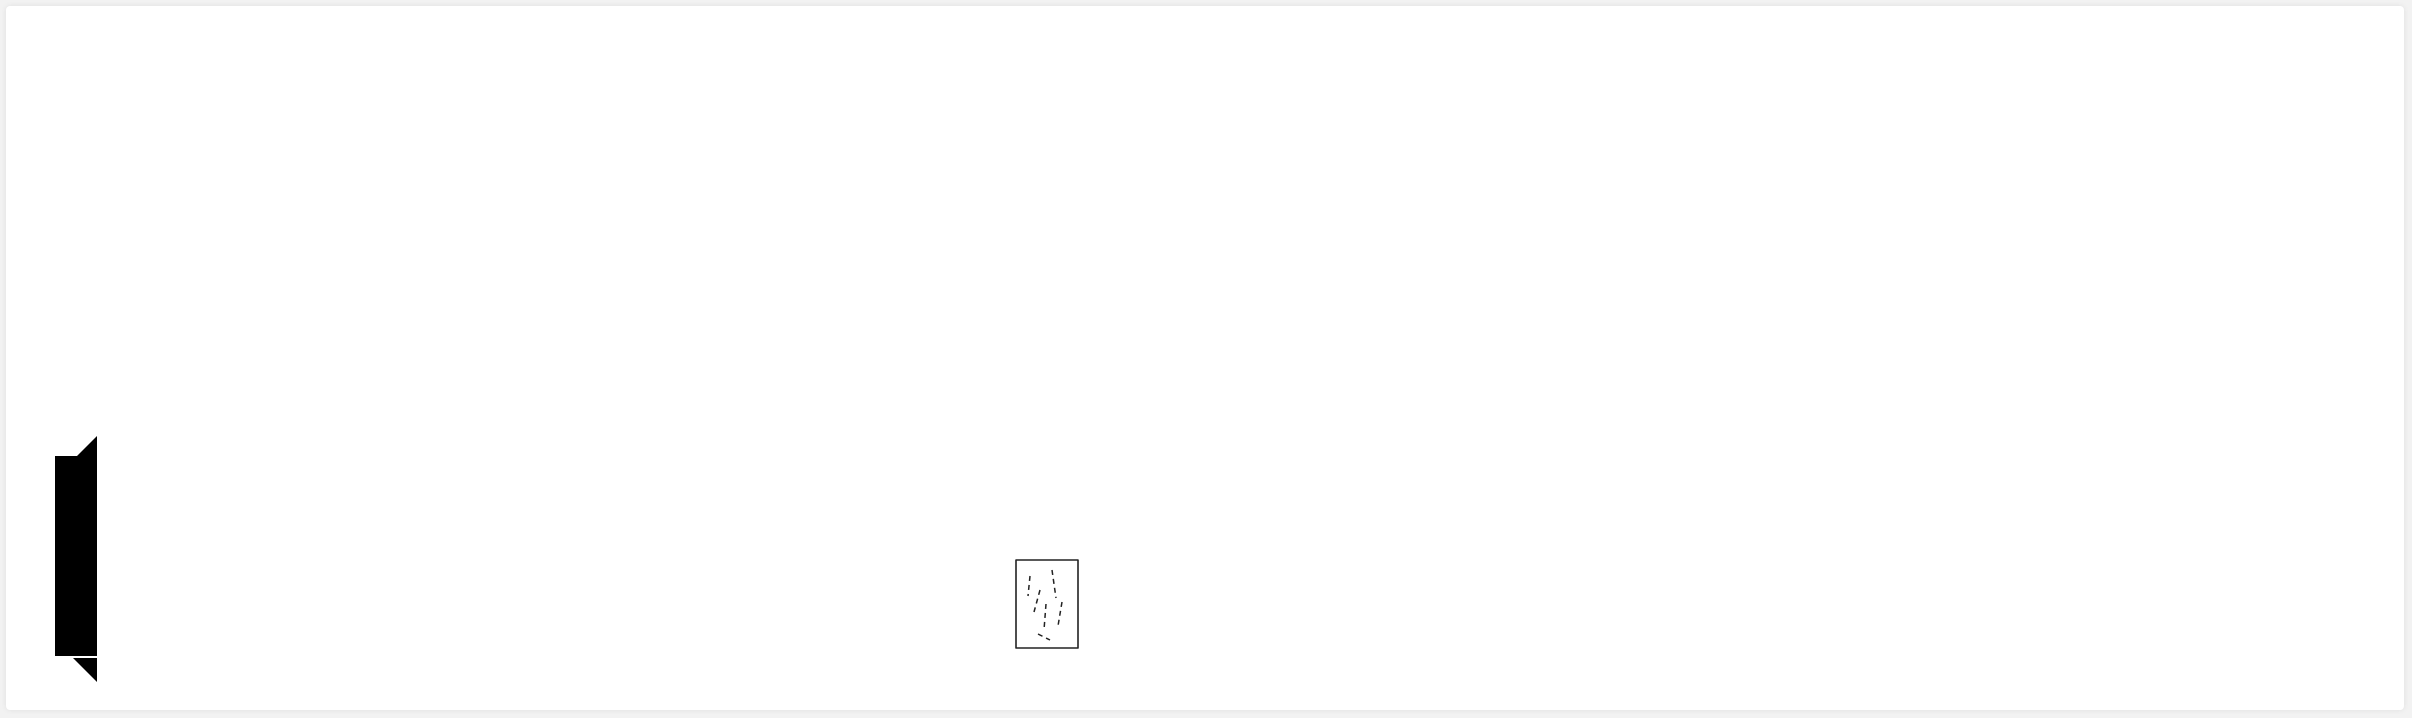  What do you see at coordinates (85, 448) in the screenshot?
I see `visual-map-high-handle` at bounding box center [85, 448].